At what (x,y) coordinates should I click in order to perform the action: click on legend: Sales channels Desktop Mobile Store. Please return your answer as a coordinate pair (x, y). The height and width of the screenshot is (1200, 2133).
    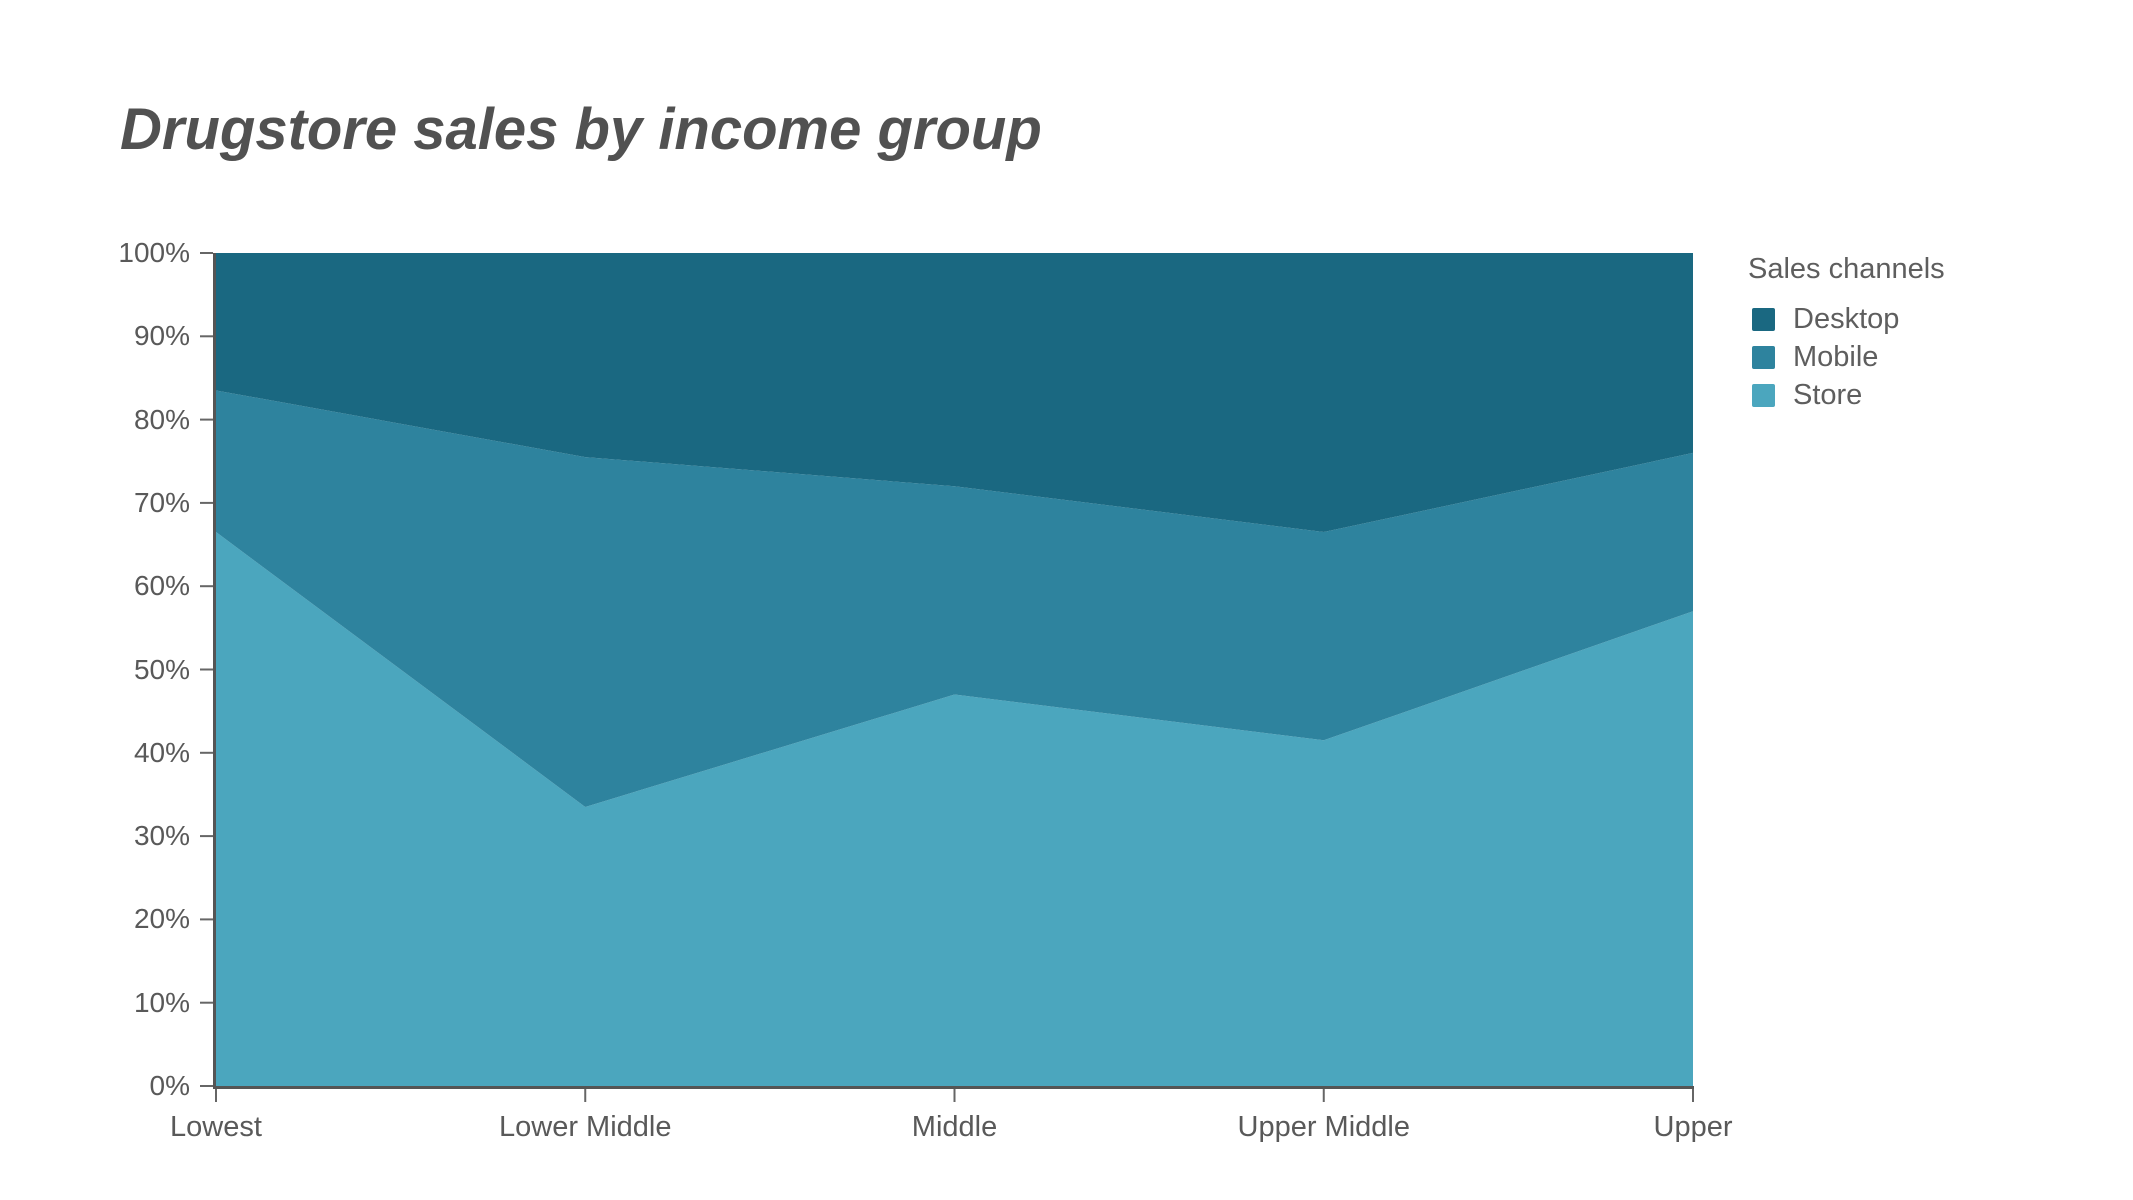
    Looking at the image, I should click on (1846, 333).